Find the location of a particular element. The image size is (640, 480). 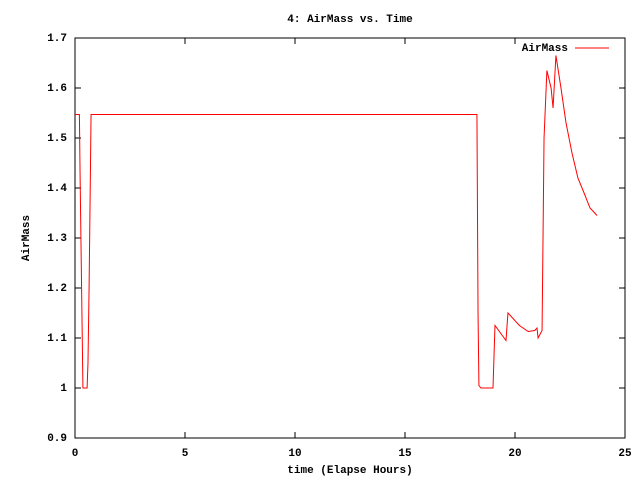

y-axis-label: AirMass is located at coordinates (27, 238).